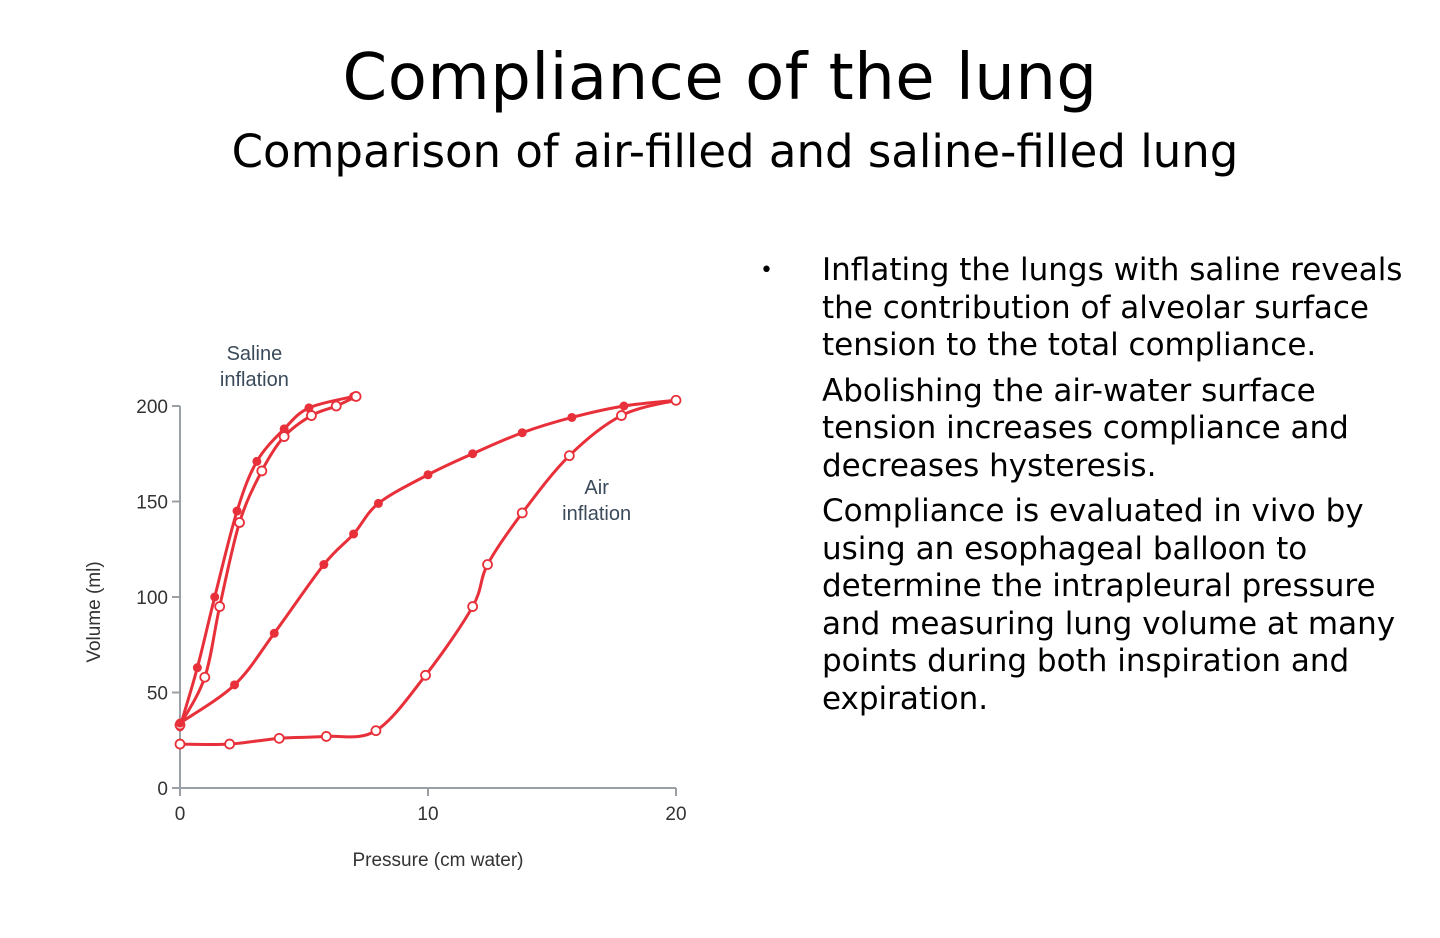  What do you see at coordinates (596, 488) in the screenshot?
I see `annotation-label-2: Air` at bounding box center [596, 488].